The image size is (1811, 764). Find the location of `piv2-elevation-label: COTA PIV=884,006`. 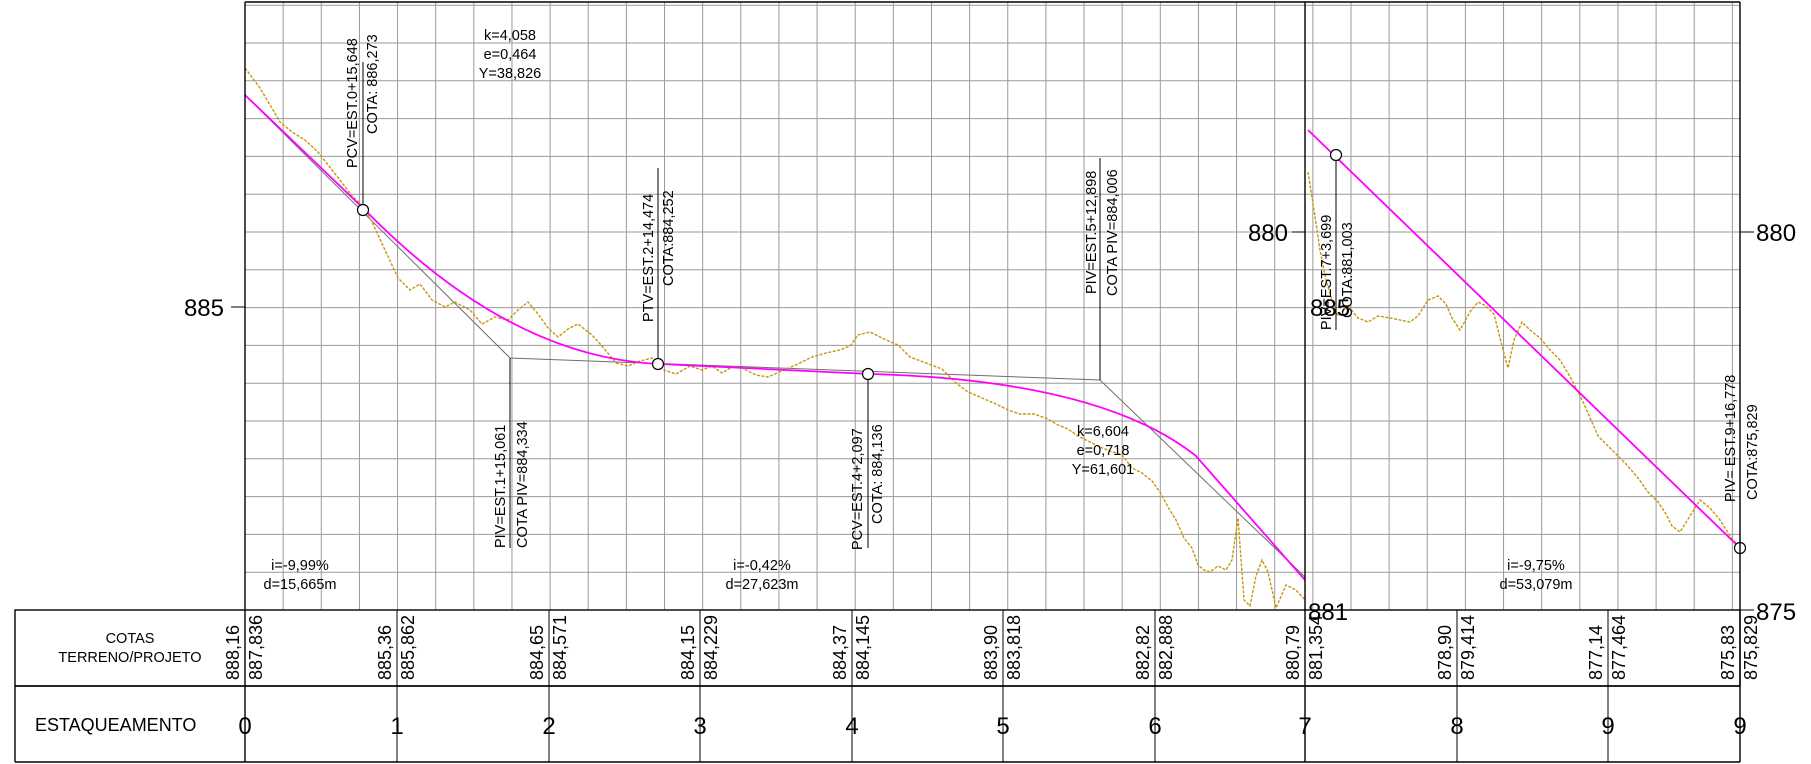

piv2-elevation-label: COTA PIV=884,006 is located at coordinates (1113, 232).